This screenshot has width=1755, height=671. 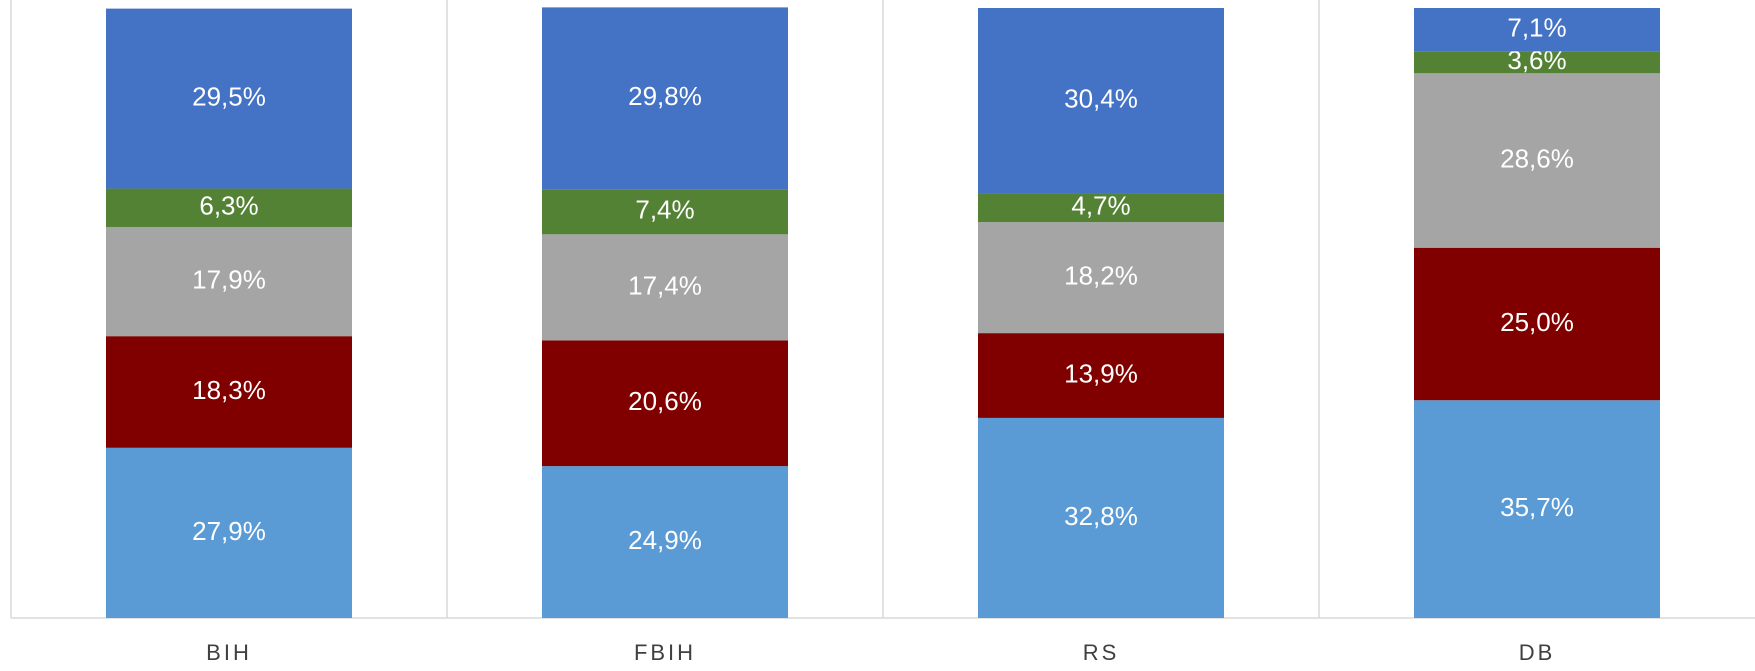 I want to click on data-label: 30,4%, so click(x=1101, y=99).